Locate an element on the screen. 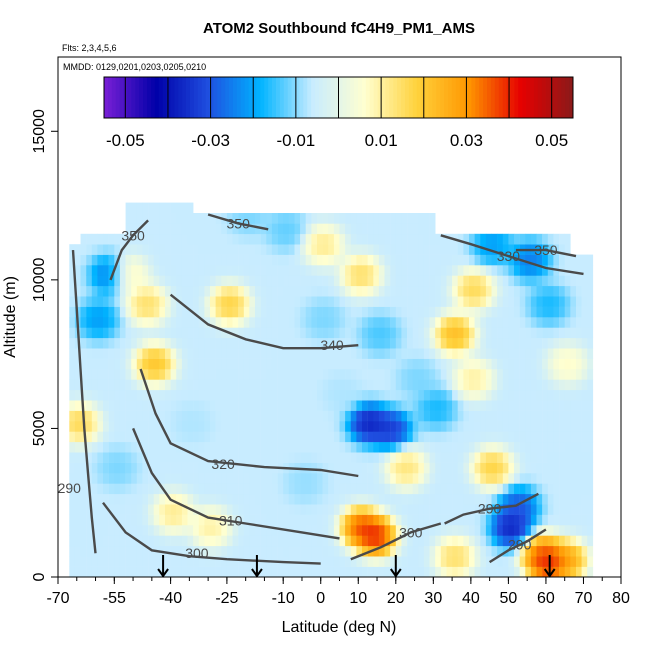  chart-title: ATOM2 Southbound fC4H9_PM1_AMS is located at coordinates (339, 28).